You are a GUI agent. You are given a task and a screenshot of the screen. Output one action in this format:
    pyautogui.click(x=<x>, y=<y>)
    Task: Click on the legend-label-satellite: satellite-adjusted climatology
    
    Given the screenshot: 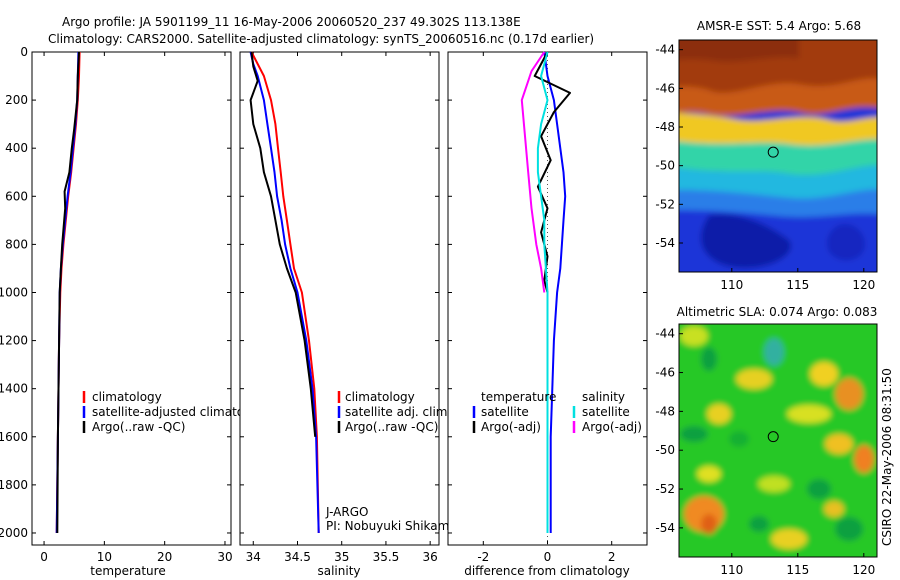 What is the action you would take?
    pyautogui.click(x=181, y=412)
    